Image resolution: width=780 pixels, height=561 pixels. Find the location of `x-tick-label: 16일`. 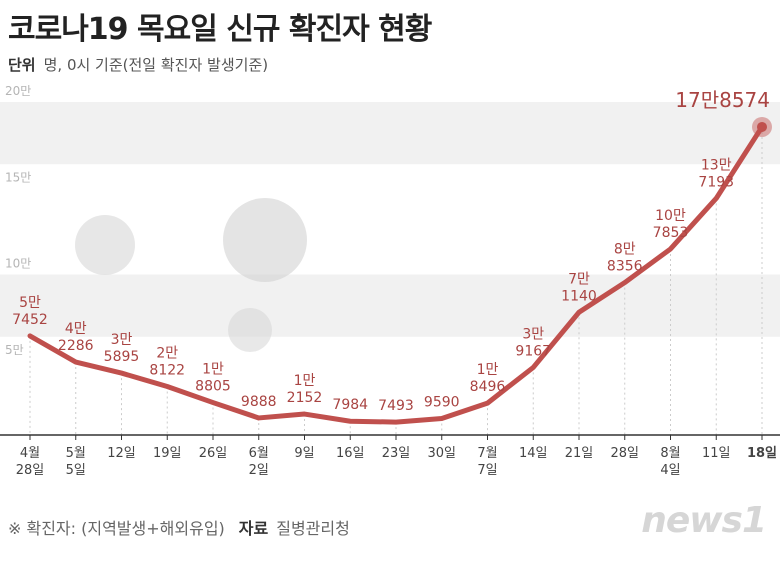

x-tick-label: 16일 is located at coordinates (350, 453).